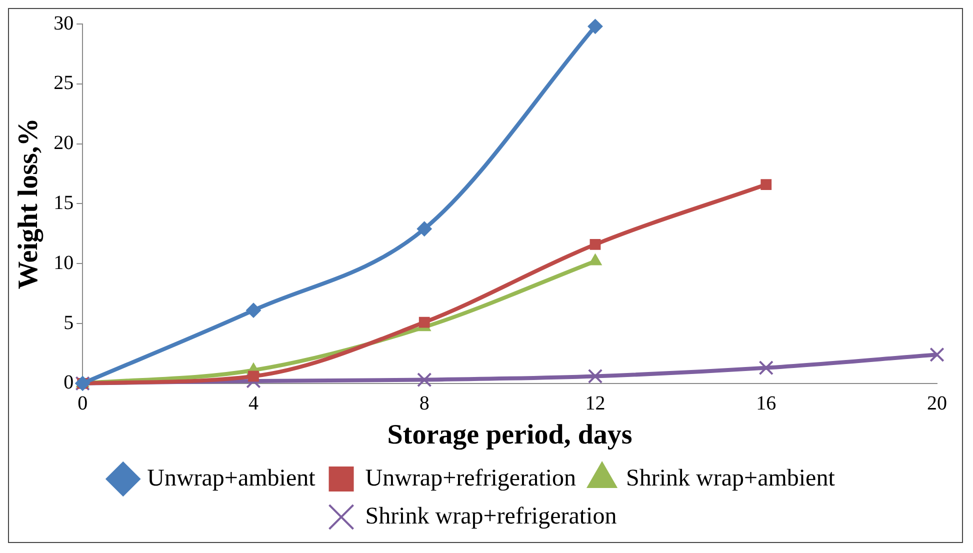  What do you see at coordinates (253, 403) in the screenshot?
I see `x-tick-label: 4` at bounding box center [253, 403].